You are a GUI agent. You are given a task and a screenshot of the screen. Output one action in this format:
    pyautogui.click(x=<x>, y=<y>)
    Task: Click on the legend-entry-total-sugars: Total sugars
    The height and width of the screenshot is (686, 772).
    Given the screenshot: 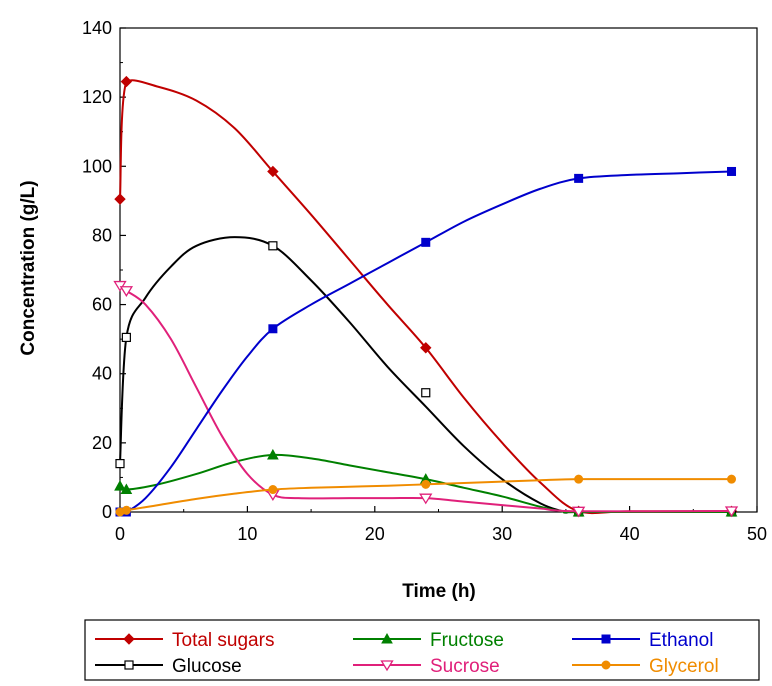 What is the action you would take?
    pyautogui.click(x=184, y=640)
    